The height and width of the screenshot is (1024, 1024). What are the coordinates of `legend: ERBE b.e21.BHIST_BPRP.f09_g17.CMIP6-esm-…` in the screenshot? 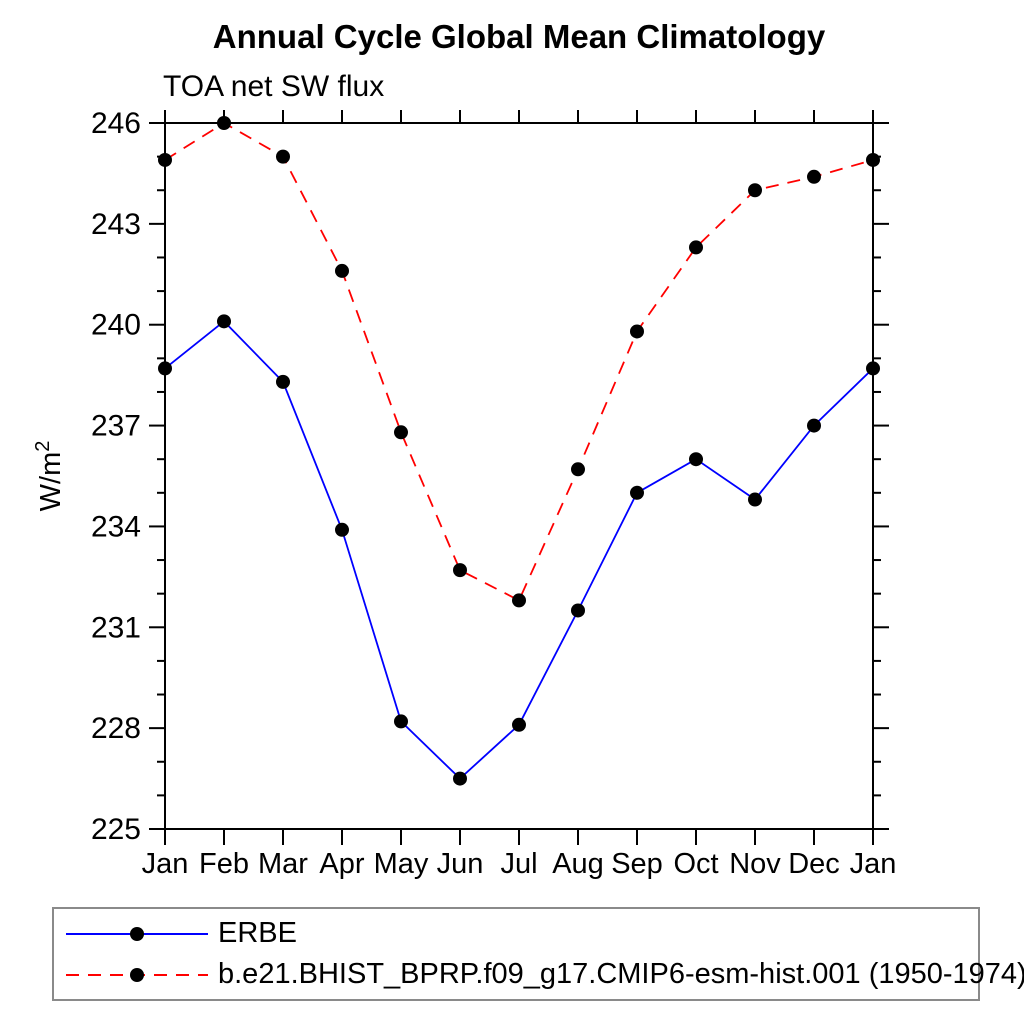 It's located at (538, 954).